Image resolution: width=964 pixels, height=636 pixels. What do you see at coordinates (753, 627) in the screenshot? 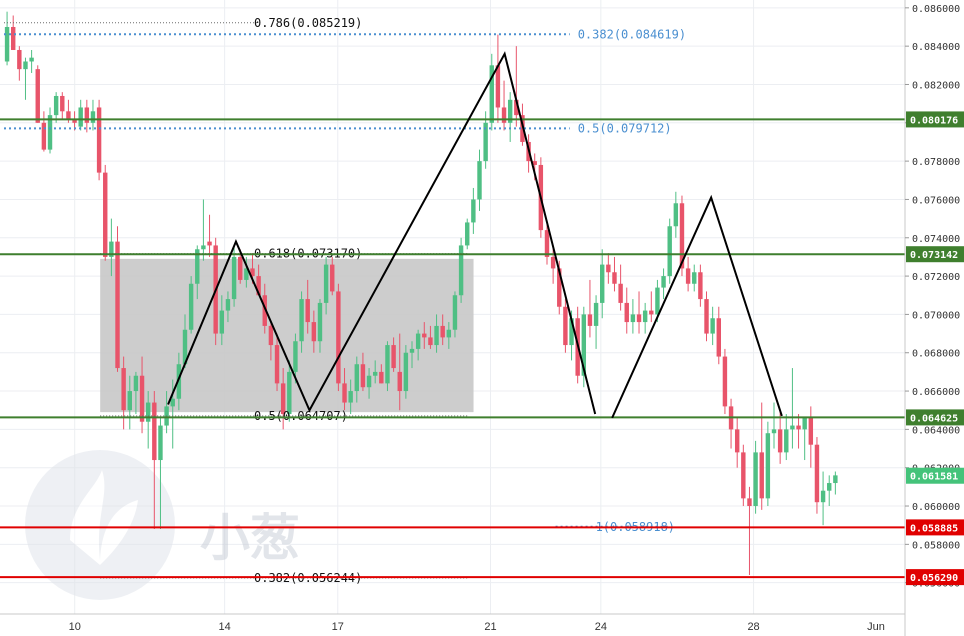
I see `time-tick-label: 28` at bounding box center [753, 627].